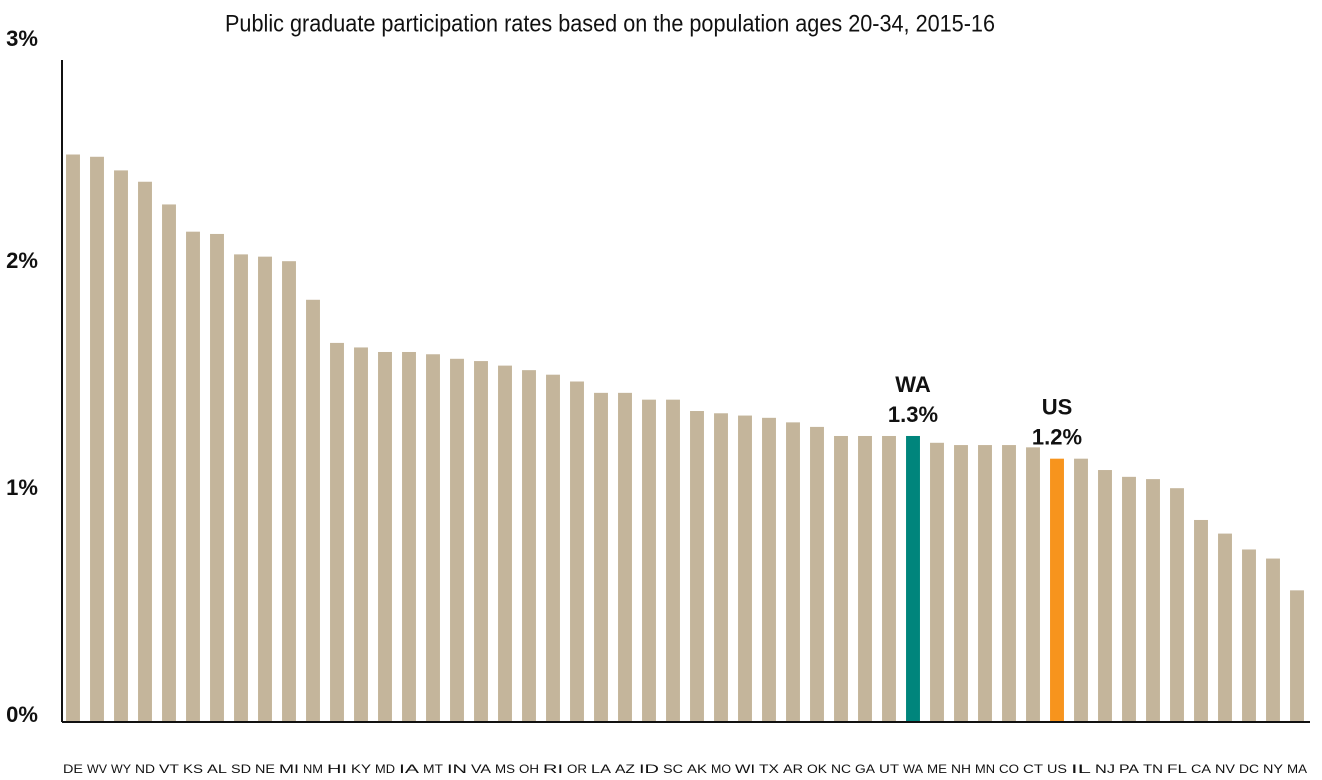 The width and height of the screenshot is (1322, 780). What do you see at coordinates (1129, 769) in the screenshot?
I see `x-tick-label: PA` at bounding box center [1129, 769].